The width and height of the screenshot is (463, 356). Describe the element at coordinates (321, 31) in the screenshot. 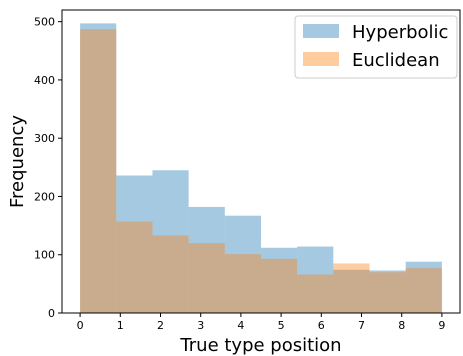

I see `legend-swatch-hyperbolic` at that location.